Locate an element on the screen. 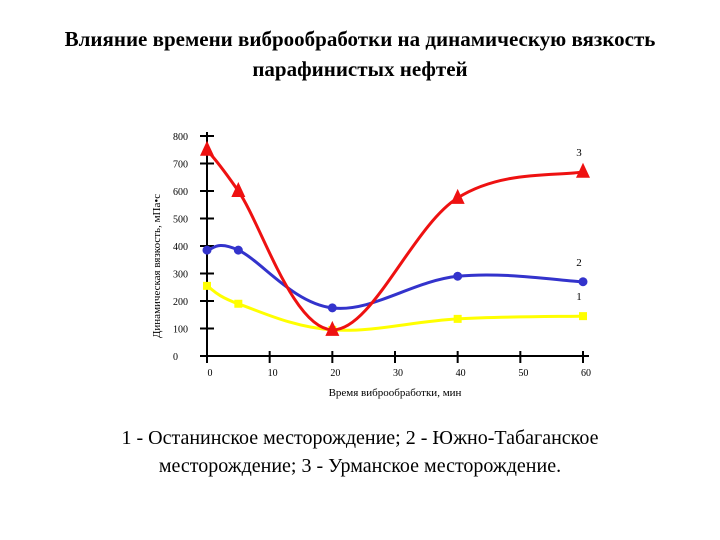 Image resolution: width=720 pixels, height=540 pixels. x-tick-label: 60 is located at coordinates (586, 373).